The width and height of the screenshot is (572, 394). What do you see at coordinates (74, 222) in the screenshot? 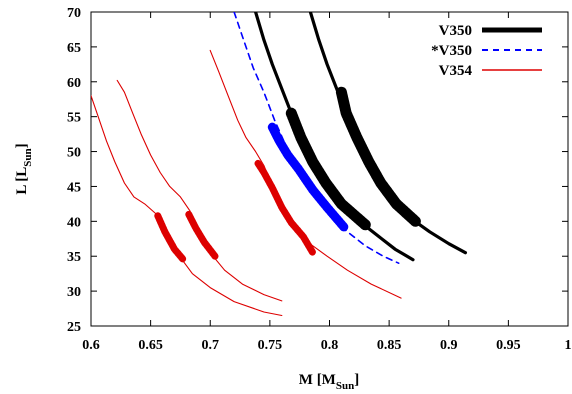
I see `y-tick-label: 40` at bounding box center [74, 222].